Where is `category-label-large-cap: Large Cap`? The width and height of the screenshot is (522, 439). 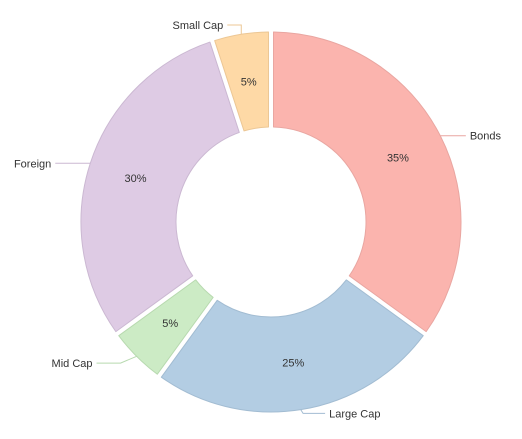
category-label-large-cap: Large Cap is located at coordinates (354, 414).